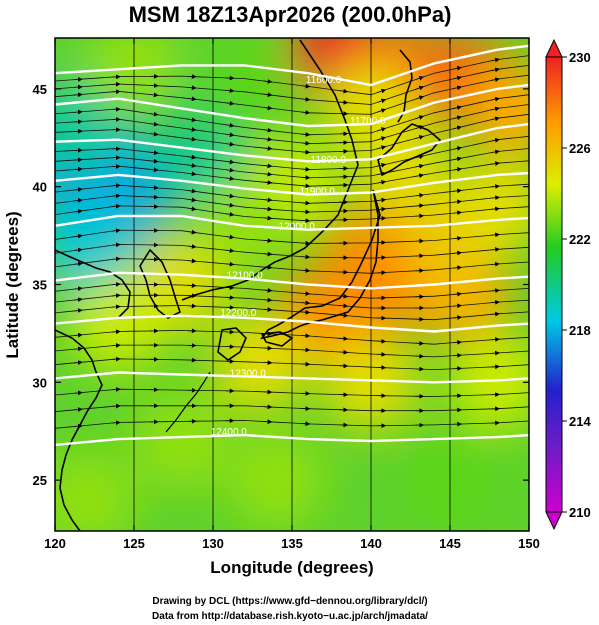  What do you see at coordinates (40, 382) in the screenshot?
I see `y-tick-label: 30` at bounding box center [40, 382].